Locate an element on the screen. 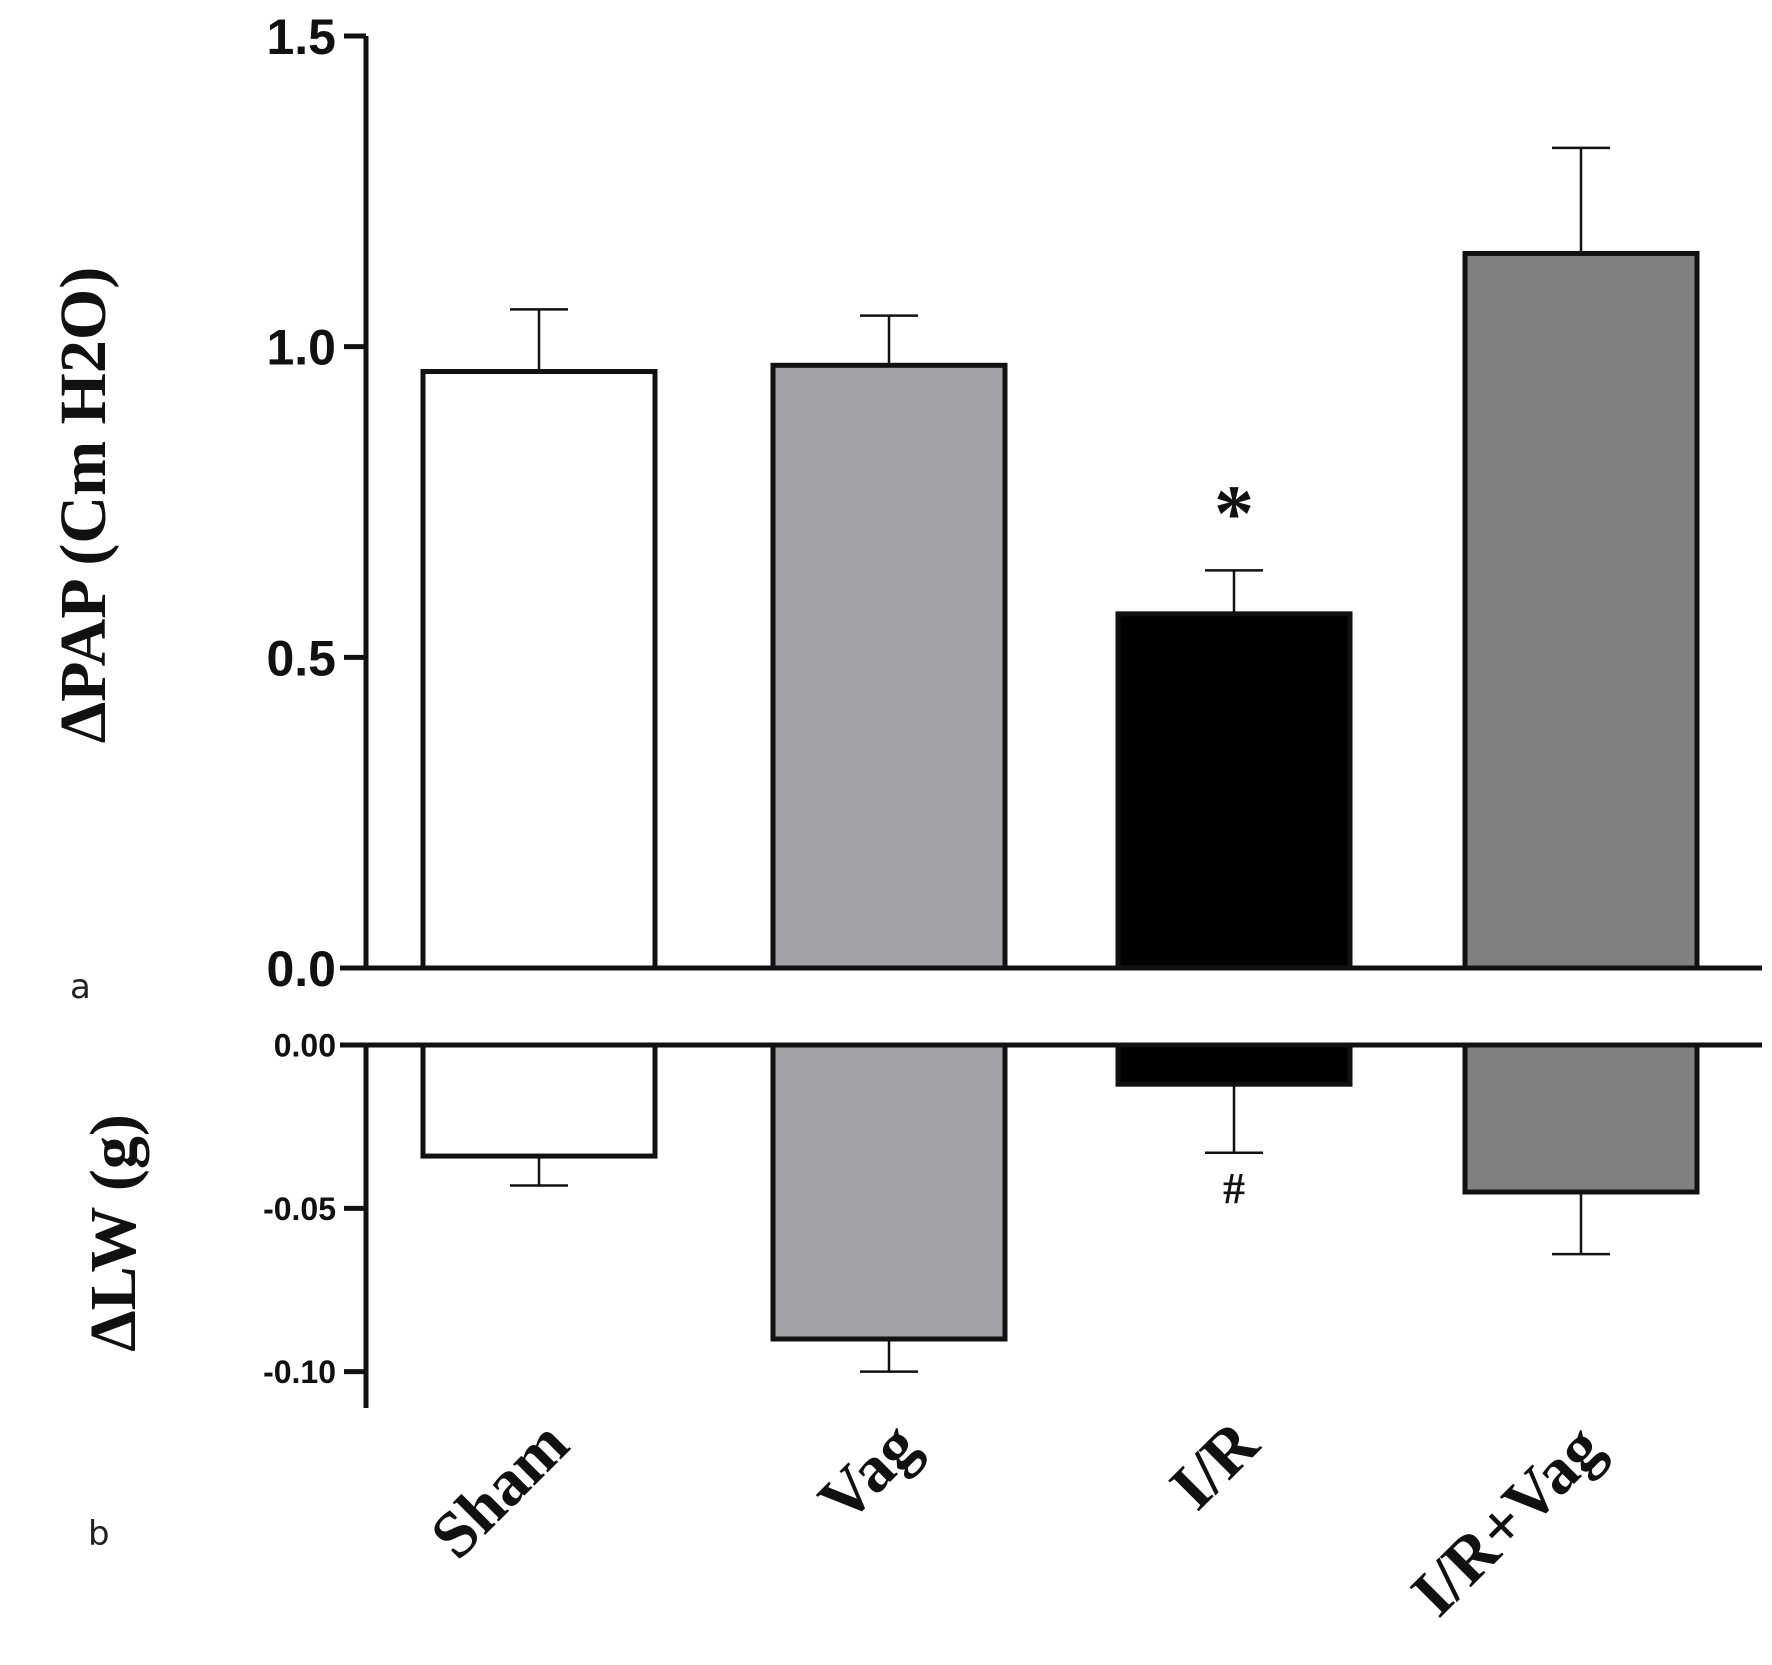  panel-a-tick-label-0-5: 0.5 is located at coordinates (301, 658).